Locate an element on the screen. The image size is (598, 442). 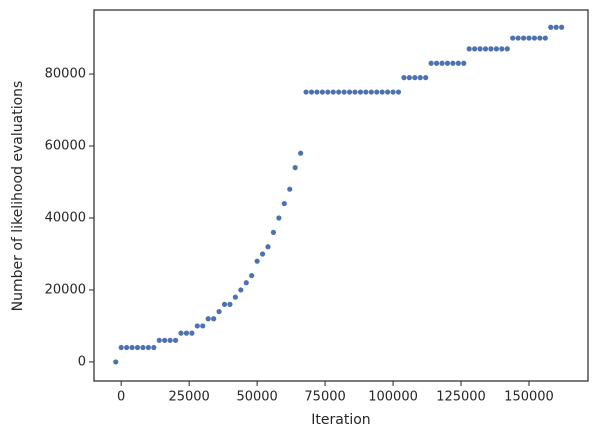
y-axis-label: Number of likelihood evaluations is located at coordinates (18, 196).